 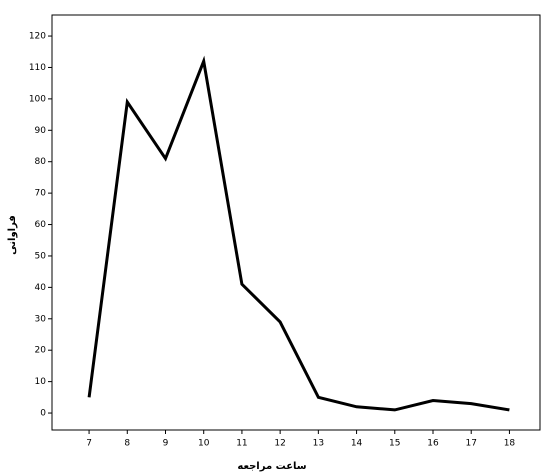 What do you see at coordinates (394, 444) in the screenshot?
I see `x-tick-label: 15` at bounding box center [394, 444].